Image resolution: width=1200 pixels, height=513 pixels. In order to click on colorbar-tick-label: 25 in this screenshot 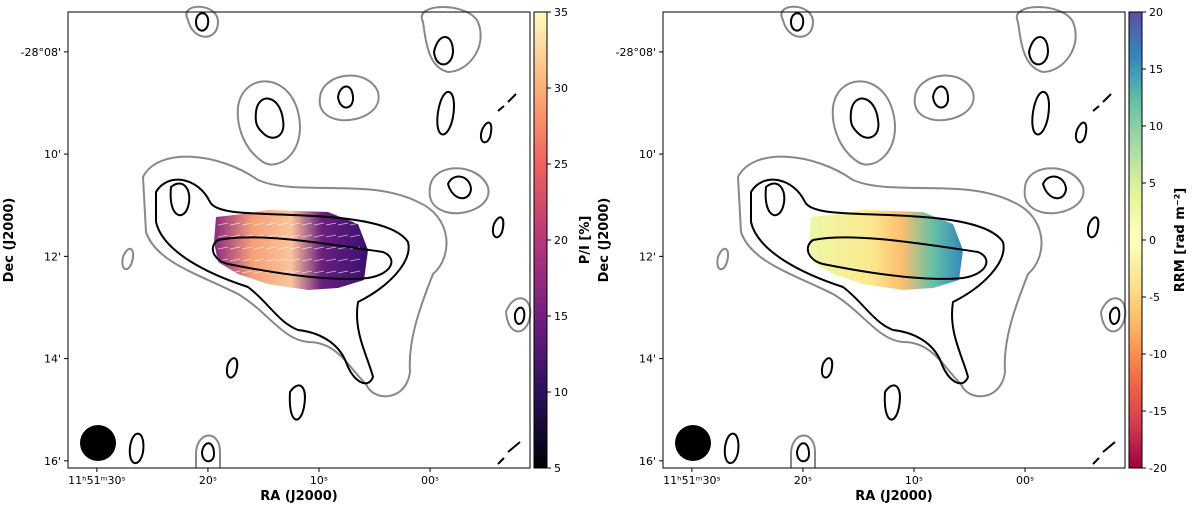, I will do `click(561, 164)`.